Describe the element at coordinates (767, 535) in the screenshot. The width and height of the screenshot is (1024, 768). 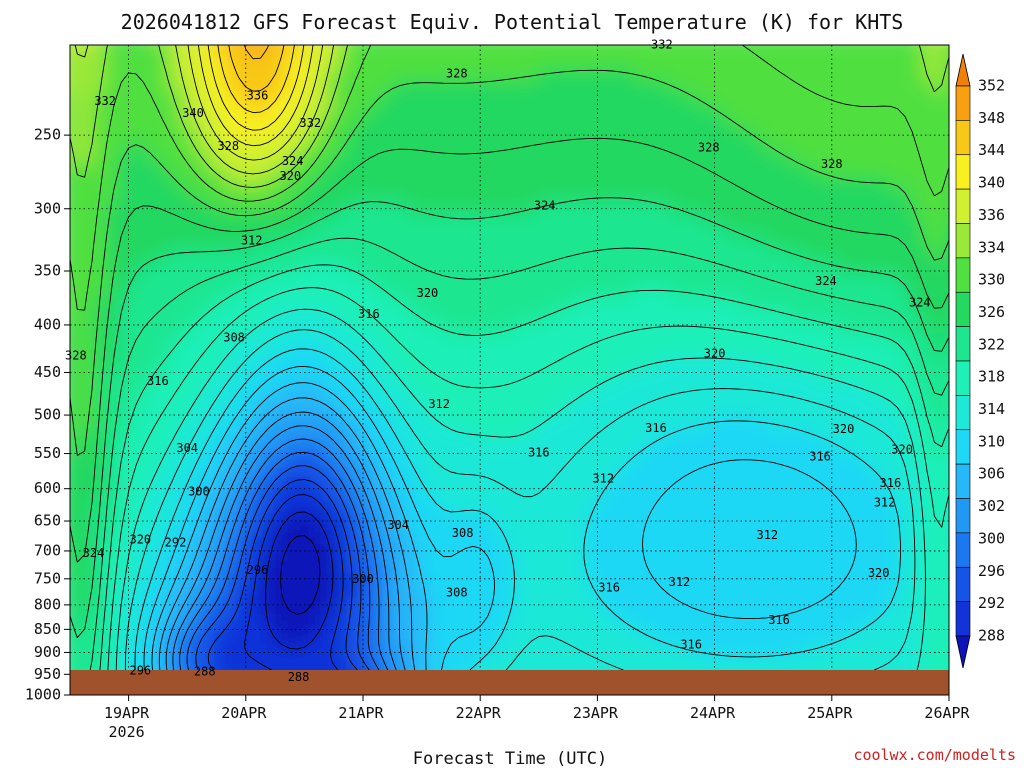
I see `contour-label: 312` at that location.